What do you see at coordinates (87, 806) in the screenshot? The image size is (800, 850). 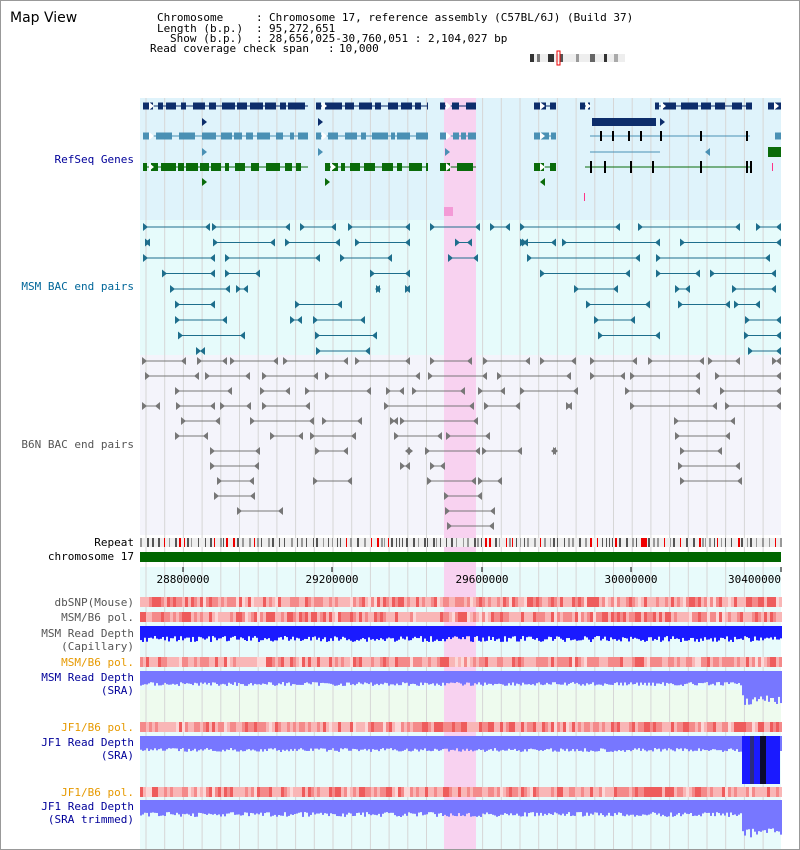 I see `track-label-jf1-read-depth-trimmed: JF1 Read Depth` at bounding box center [87, 806].